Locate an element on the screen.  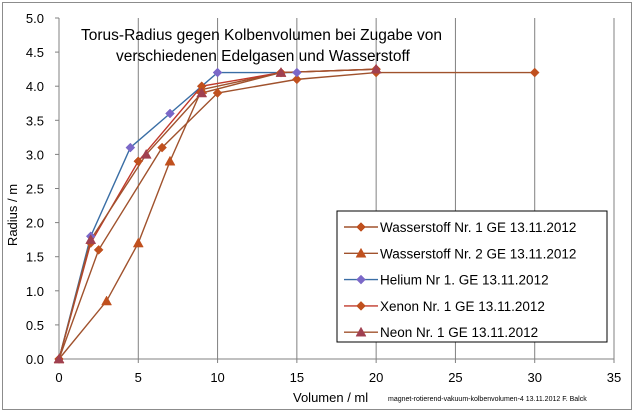
y-axis-label: Radius / m is located at coordinates (12, 215).